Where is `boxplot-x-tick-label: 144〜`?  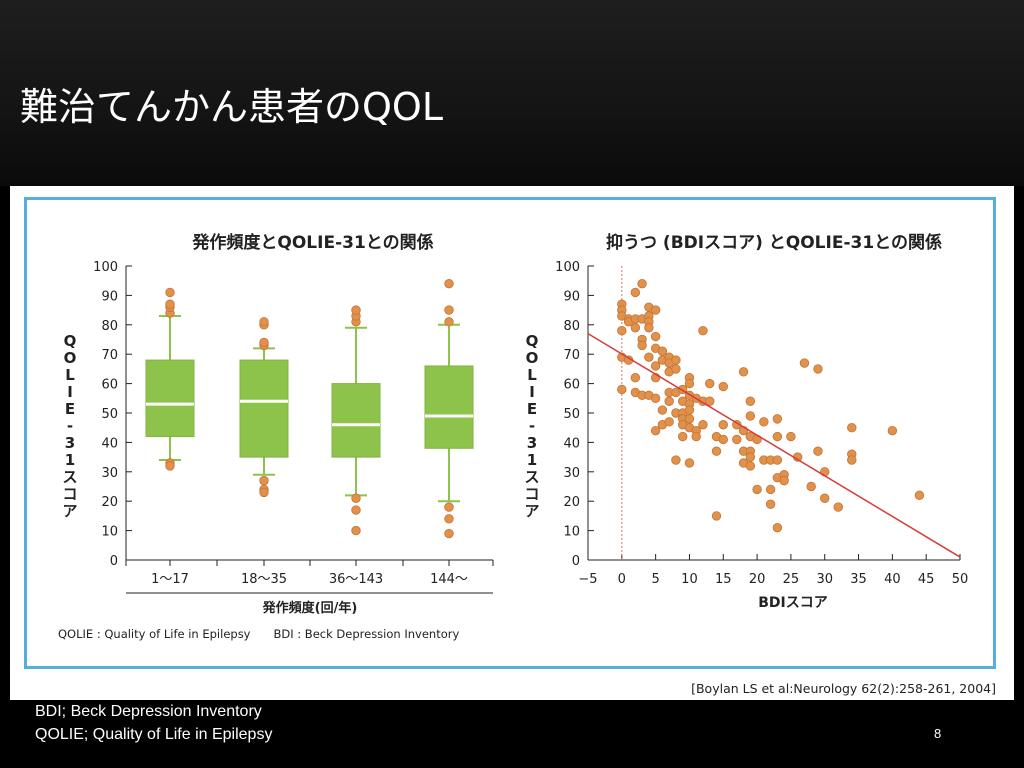
boxplot-x-tick-label: 144〜 is located at coordinates (449, 579).